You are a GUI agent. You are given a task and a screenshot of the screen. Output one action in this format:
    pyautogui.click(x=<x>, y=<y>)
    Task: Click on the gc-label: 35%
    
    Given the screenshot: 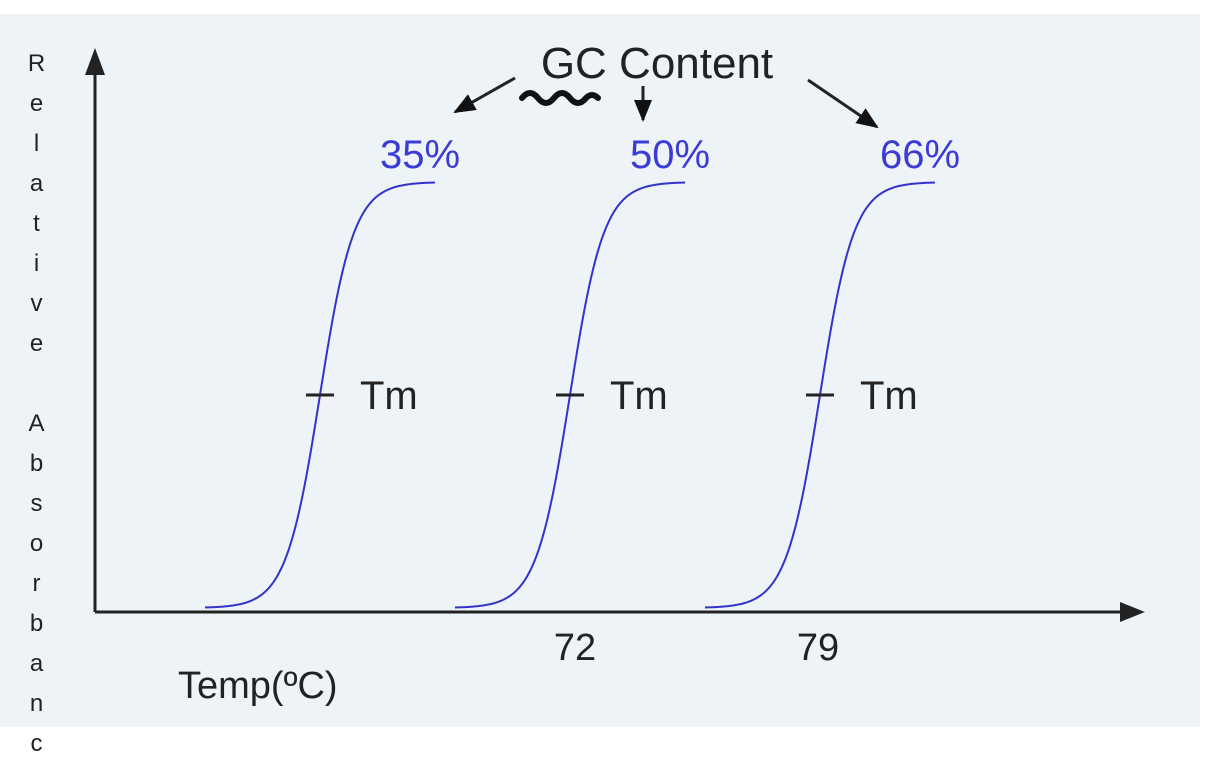 What is the action you would take?
    pyautogui.click(x=420, y=155)
    